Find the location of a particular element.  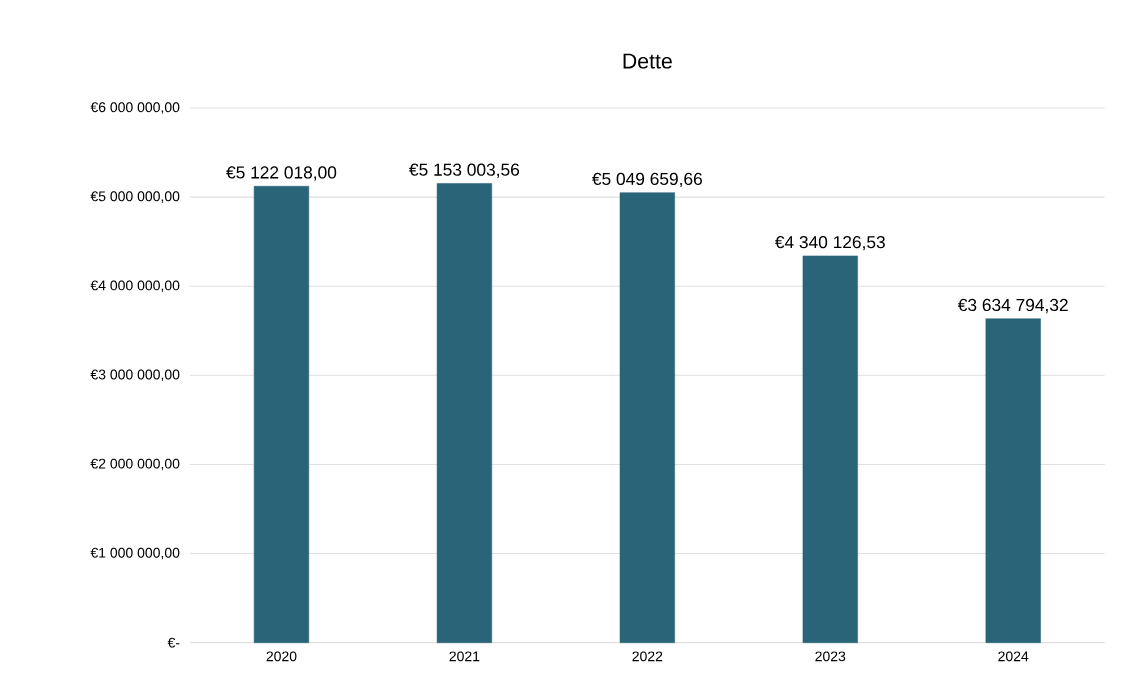

y-tick-label: €4 000 000,00 is located at coordinates (135, 286).